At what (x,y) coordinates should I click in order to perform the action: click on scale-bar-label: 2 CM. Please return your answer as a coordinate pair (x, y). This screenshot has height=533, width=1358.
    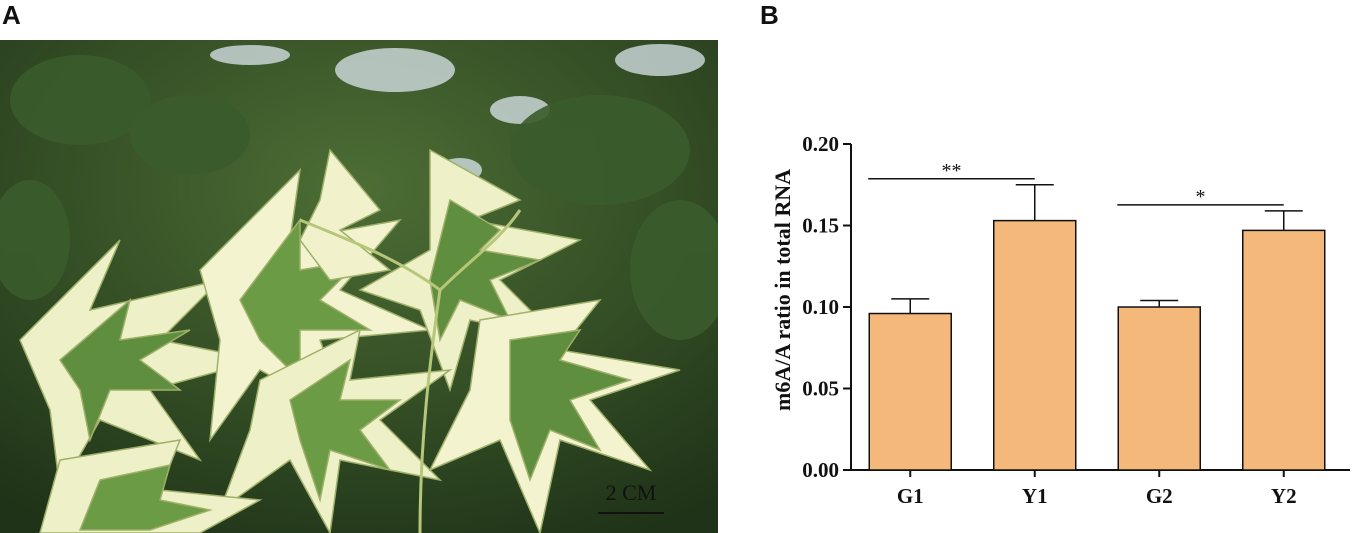
    Looking at the image, I should click on (631, 492).